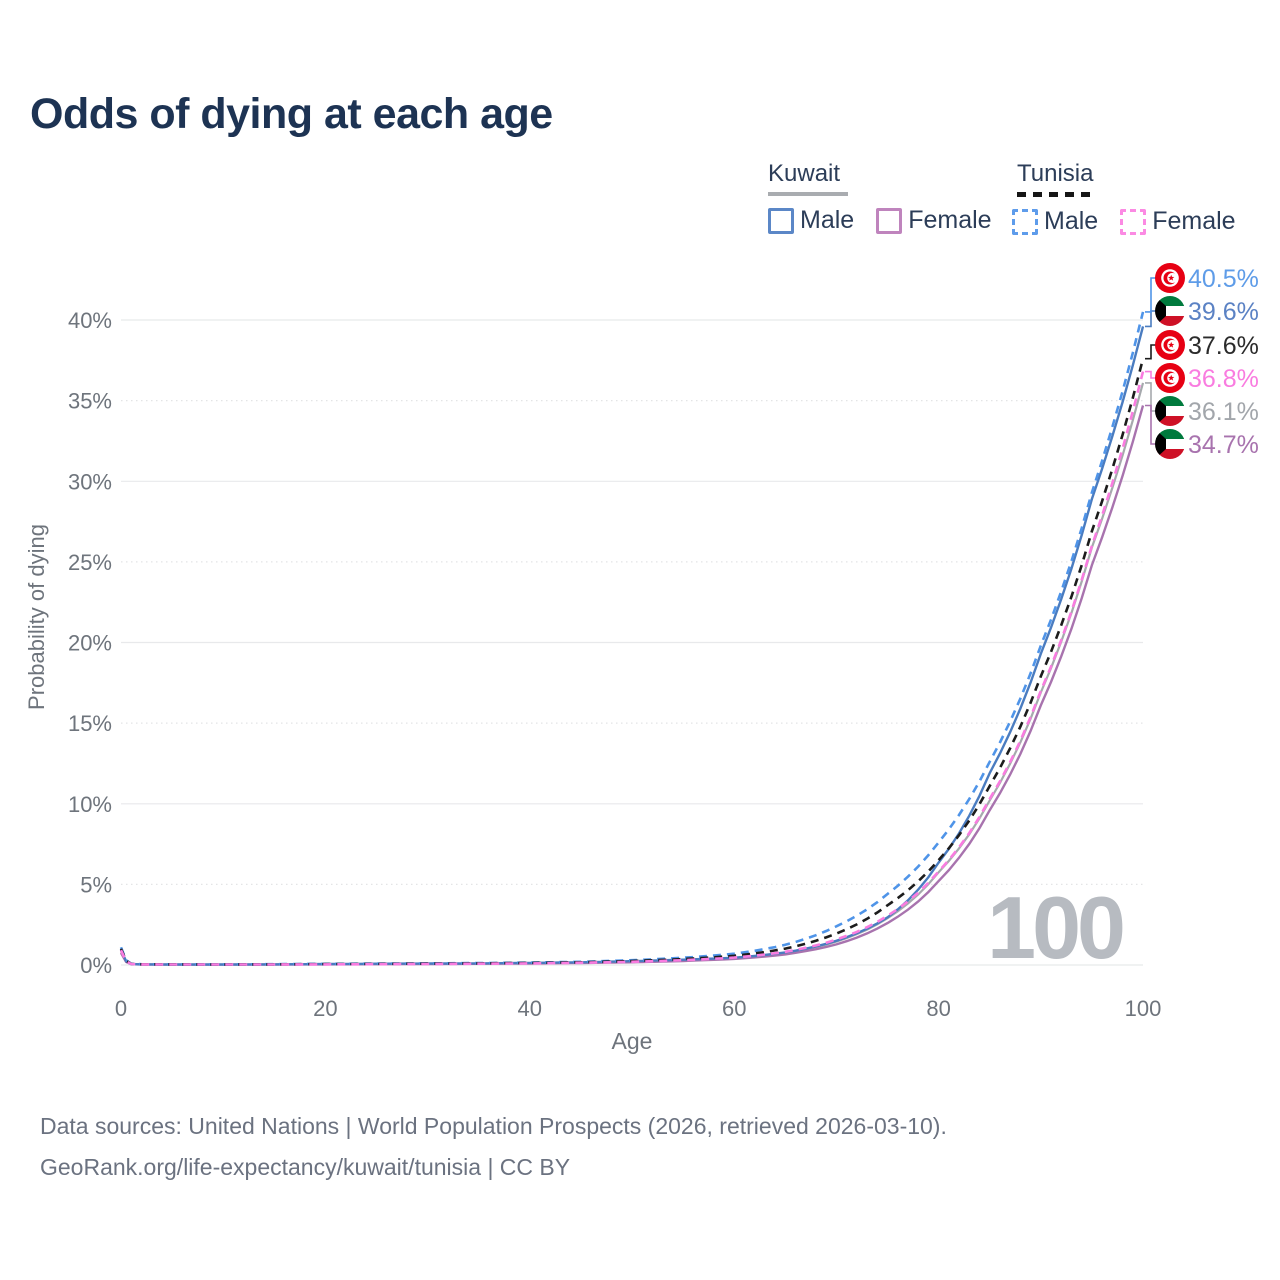  What do you see at coordinates (90, 401) in the screenshot?
I see `y-tick-label: 35%` at bounding box center [90, 401].